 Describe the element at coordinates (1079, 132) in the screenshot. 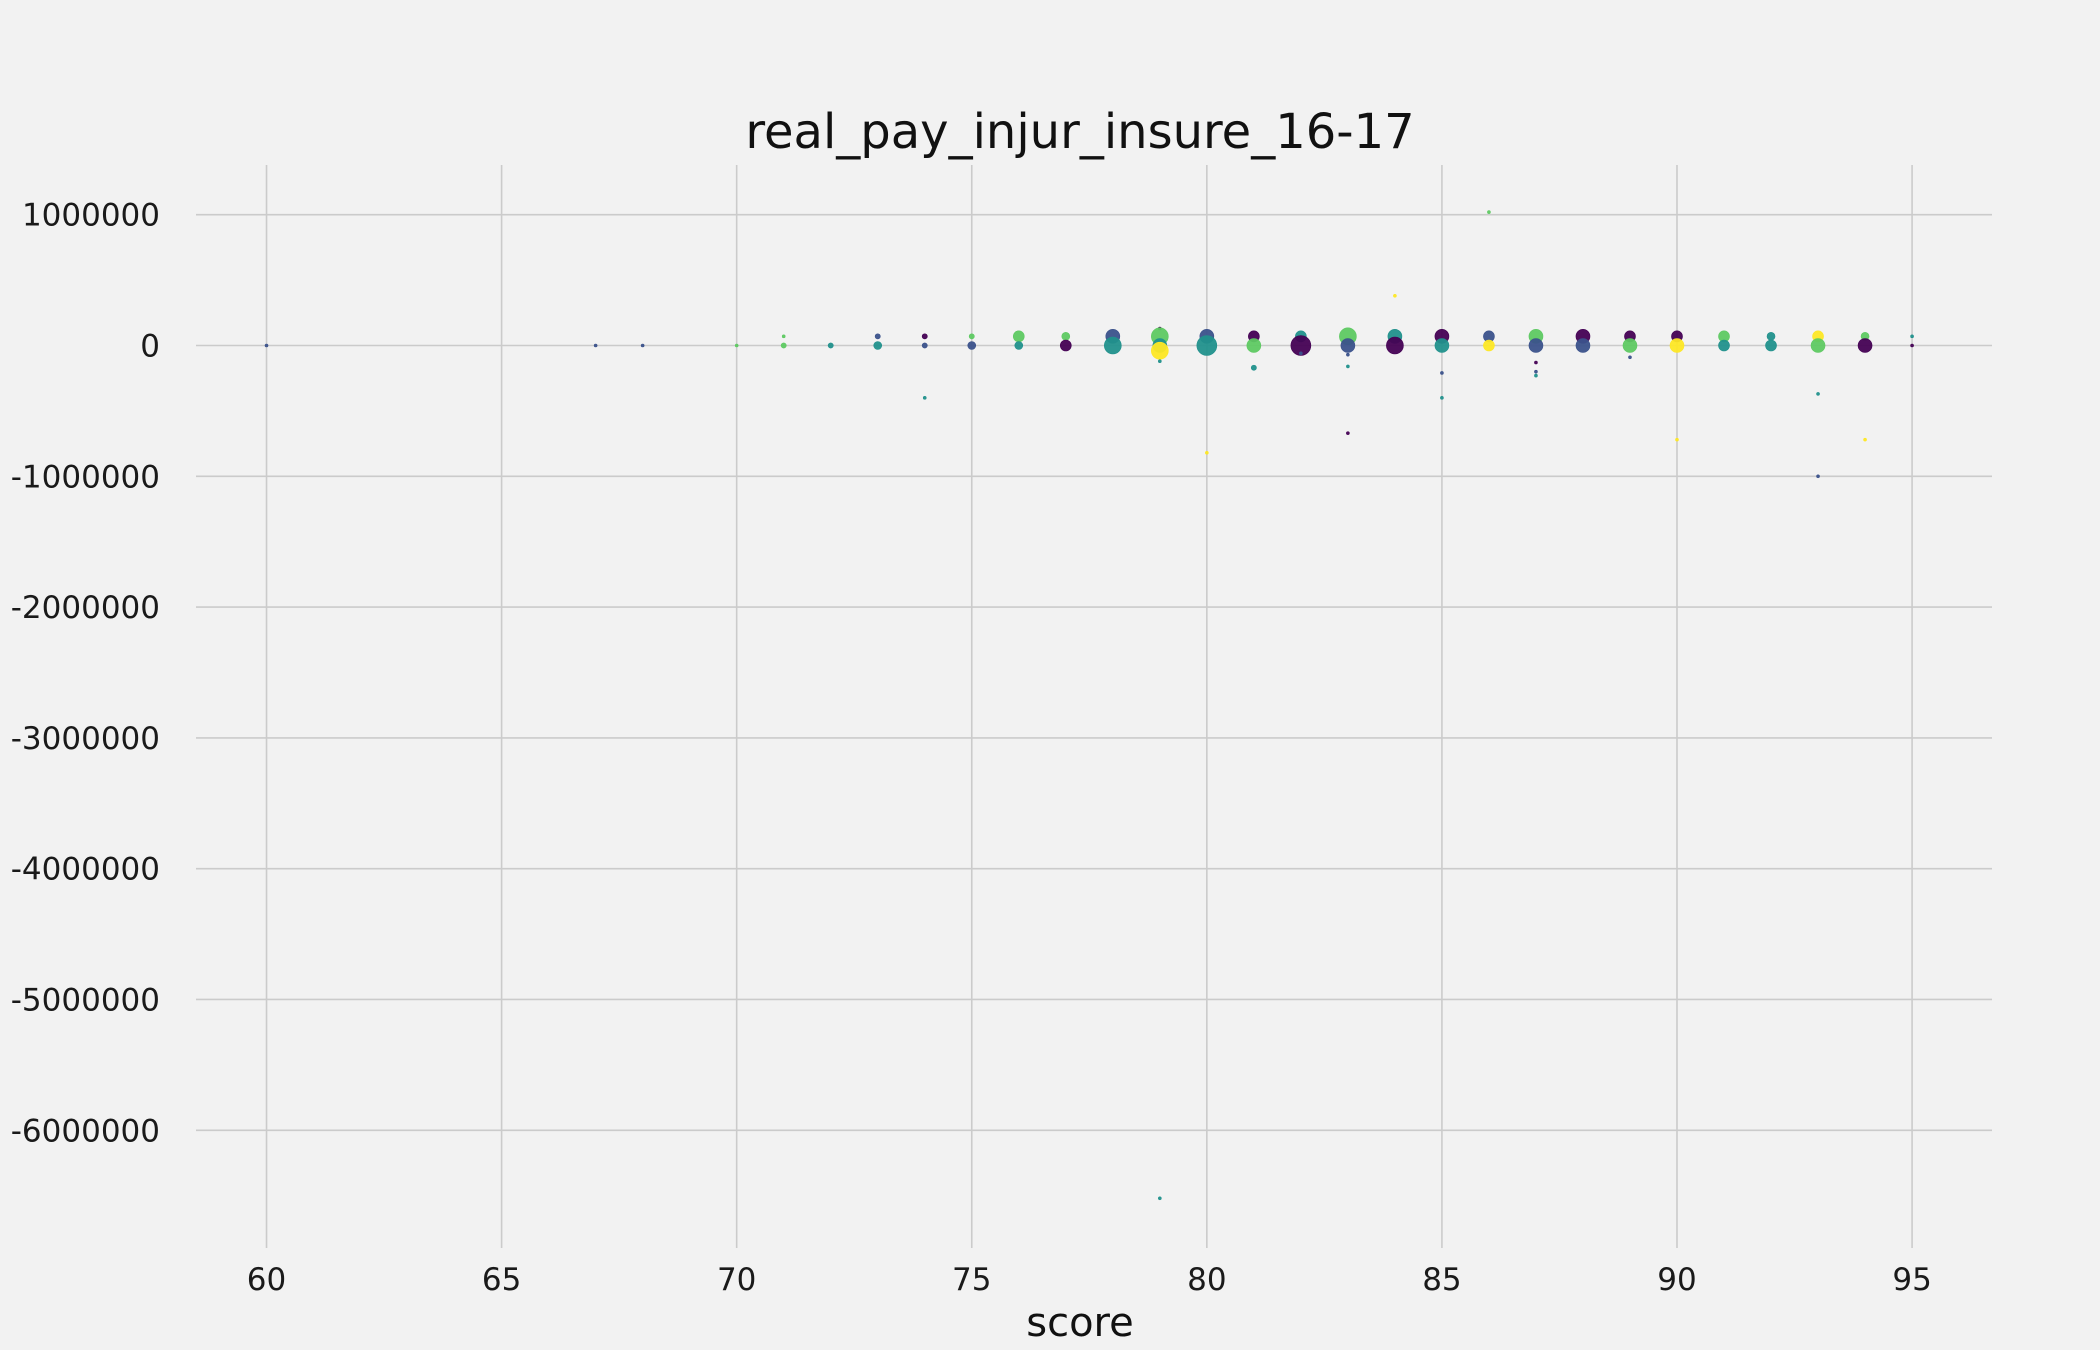

I see `chart-title: real_pay_injur_insure_16-17` at that location.